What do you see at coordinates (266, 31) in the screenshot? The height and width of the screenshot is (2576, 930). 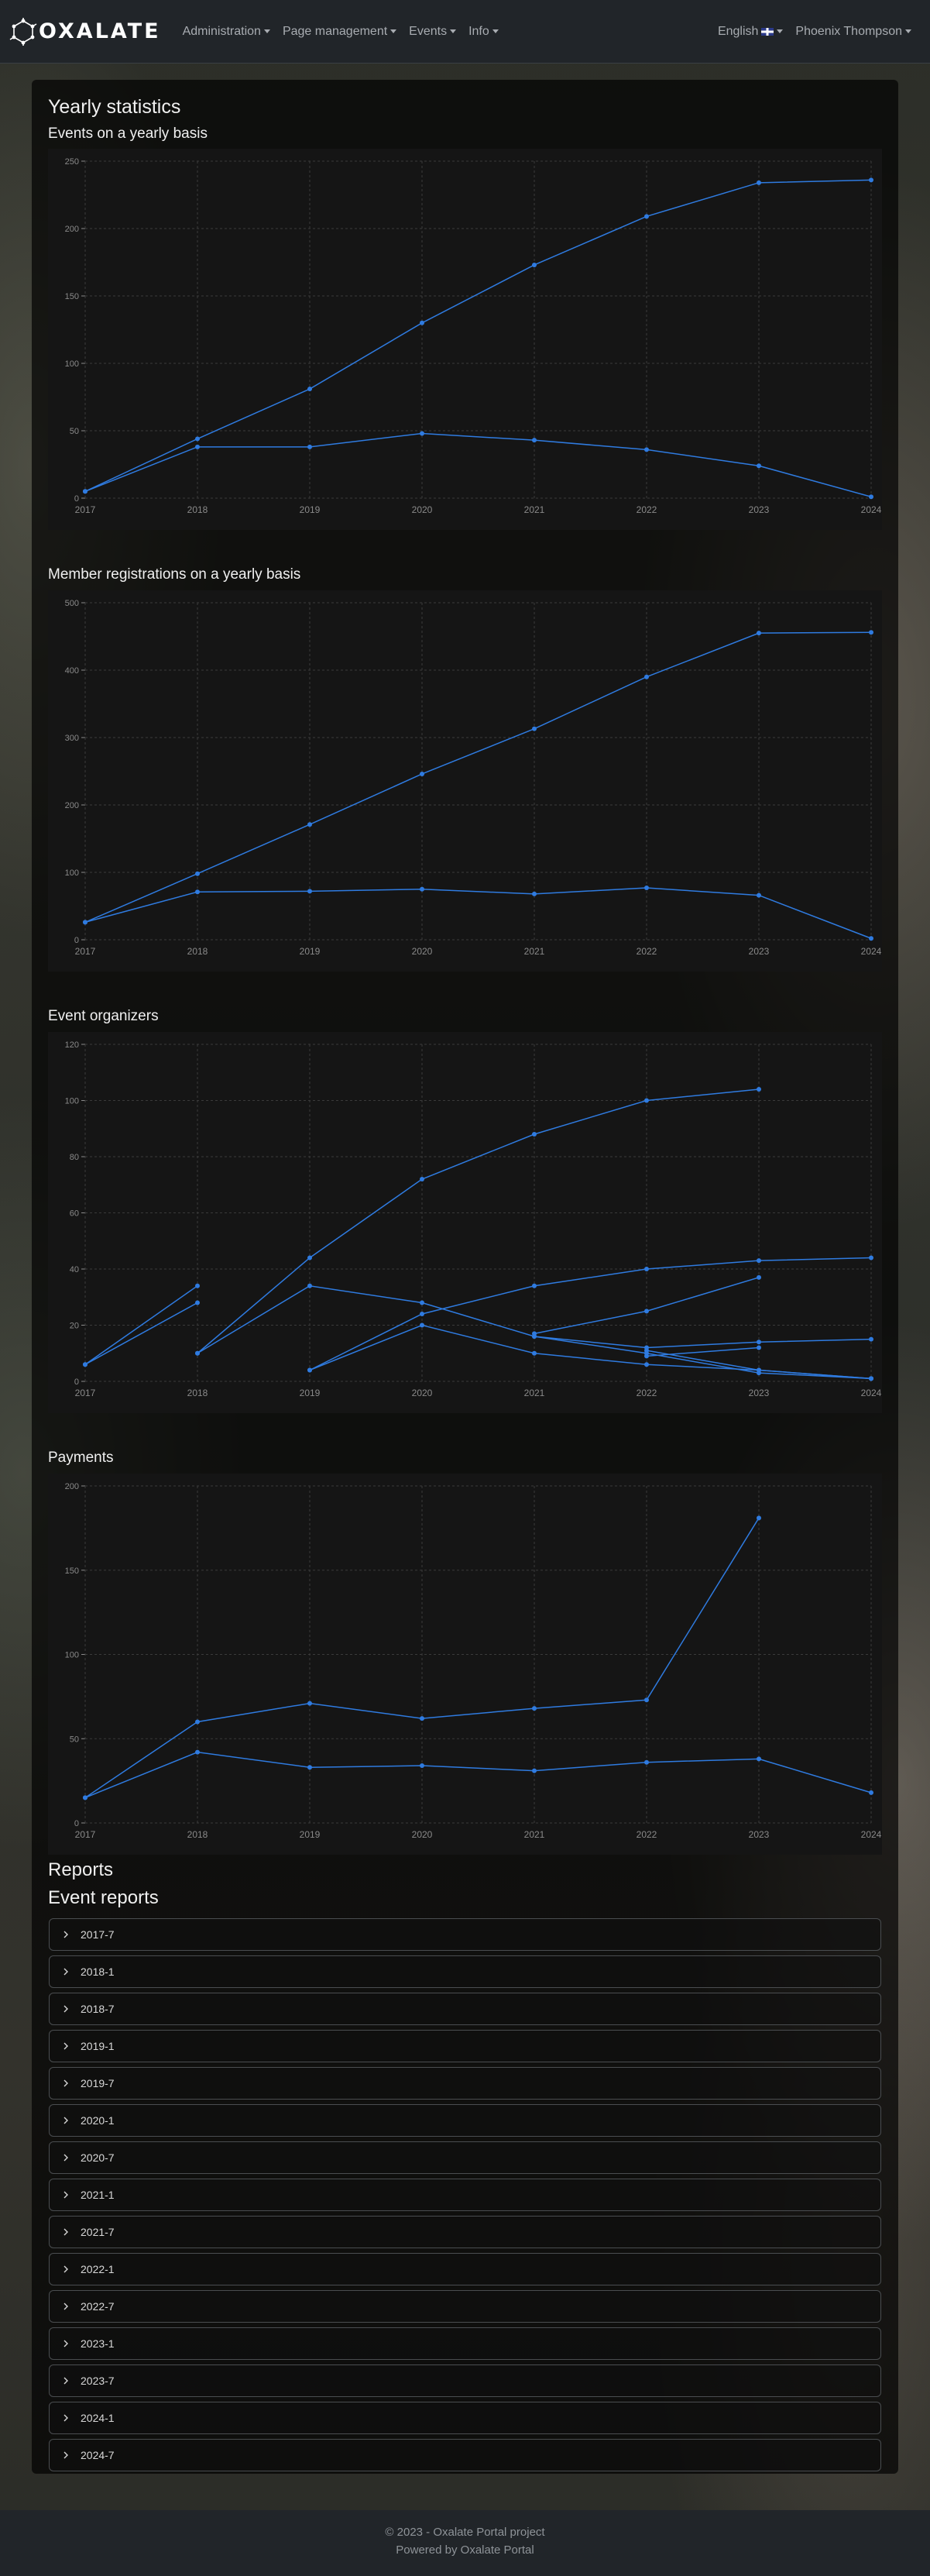 I see `caret-down-icon` at bounding box center [266, 31].